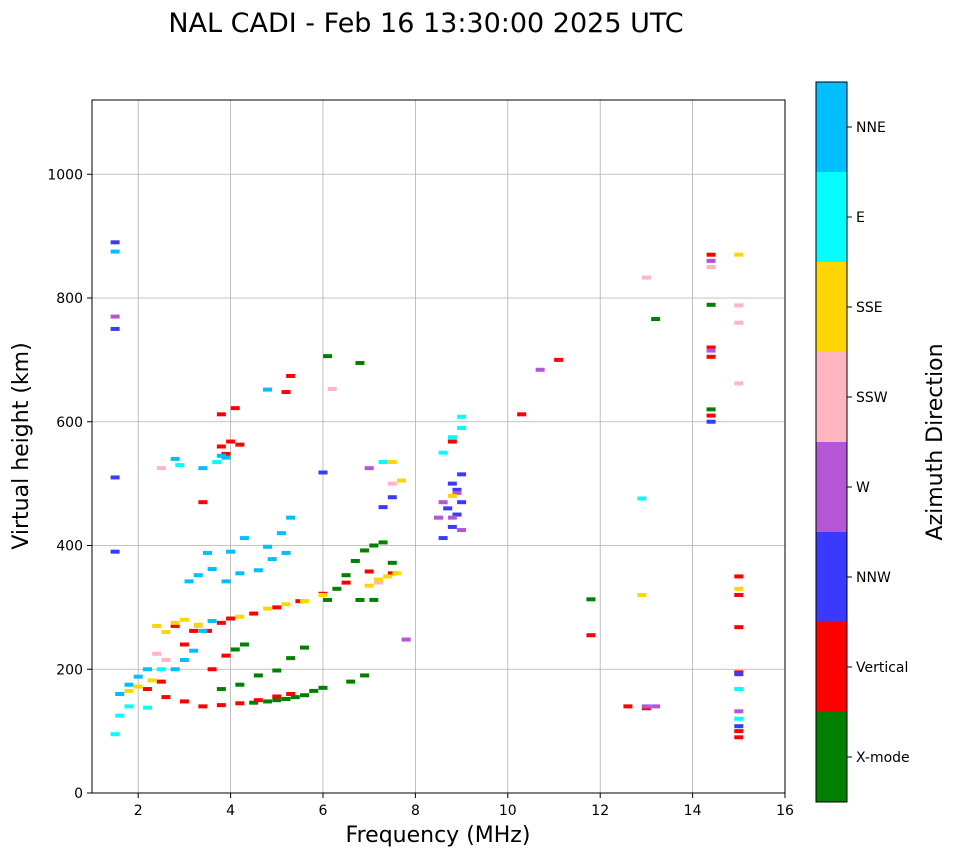 This screenshot has height=857, width=958. Describe the element at coordinates (871, 128) in the screenshot. I see `colorbar-tick-label: NNE` at that location.